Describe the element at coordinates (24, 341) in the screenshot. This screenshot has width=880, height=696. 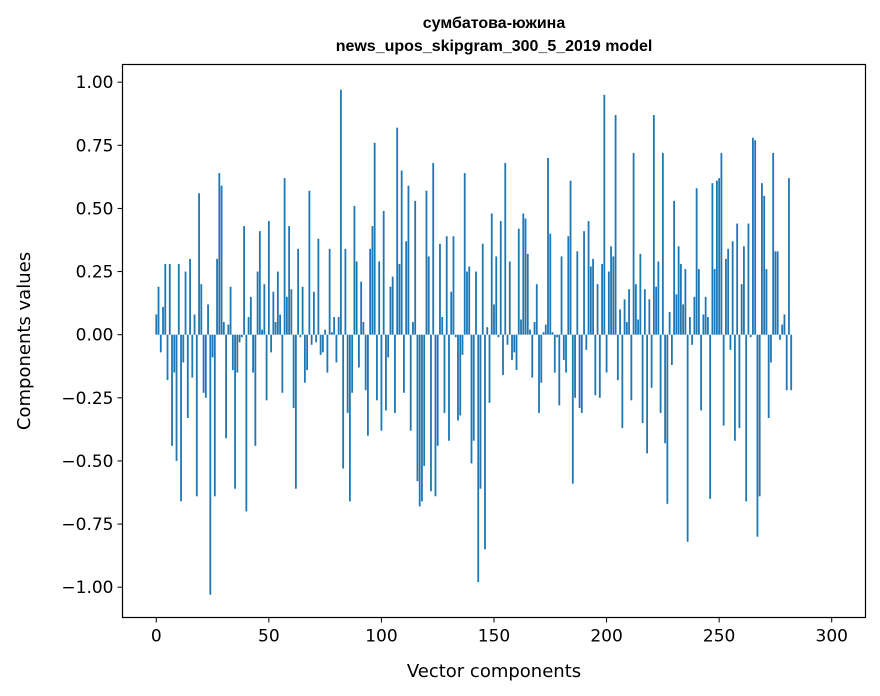
I see `y-axis-label: Components values` at that location.